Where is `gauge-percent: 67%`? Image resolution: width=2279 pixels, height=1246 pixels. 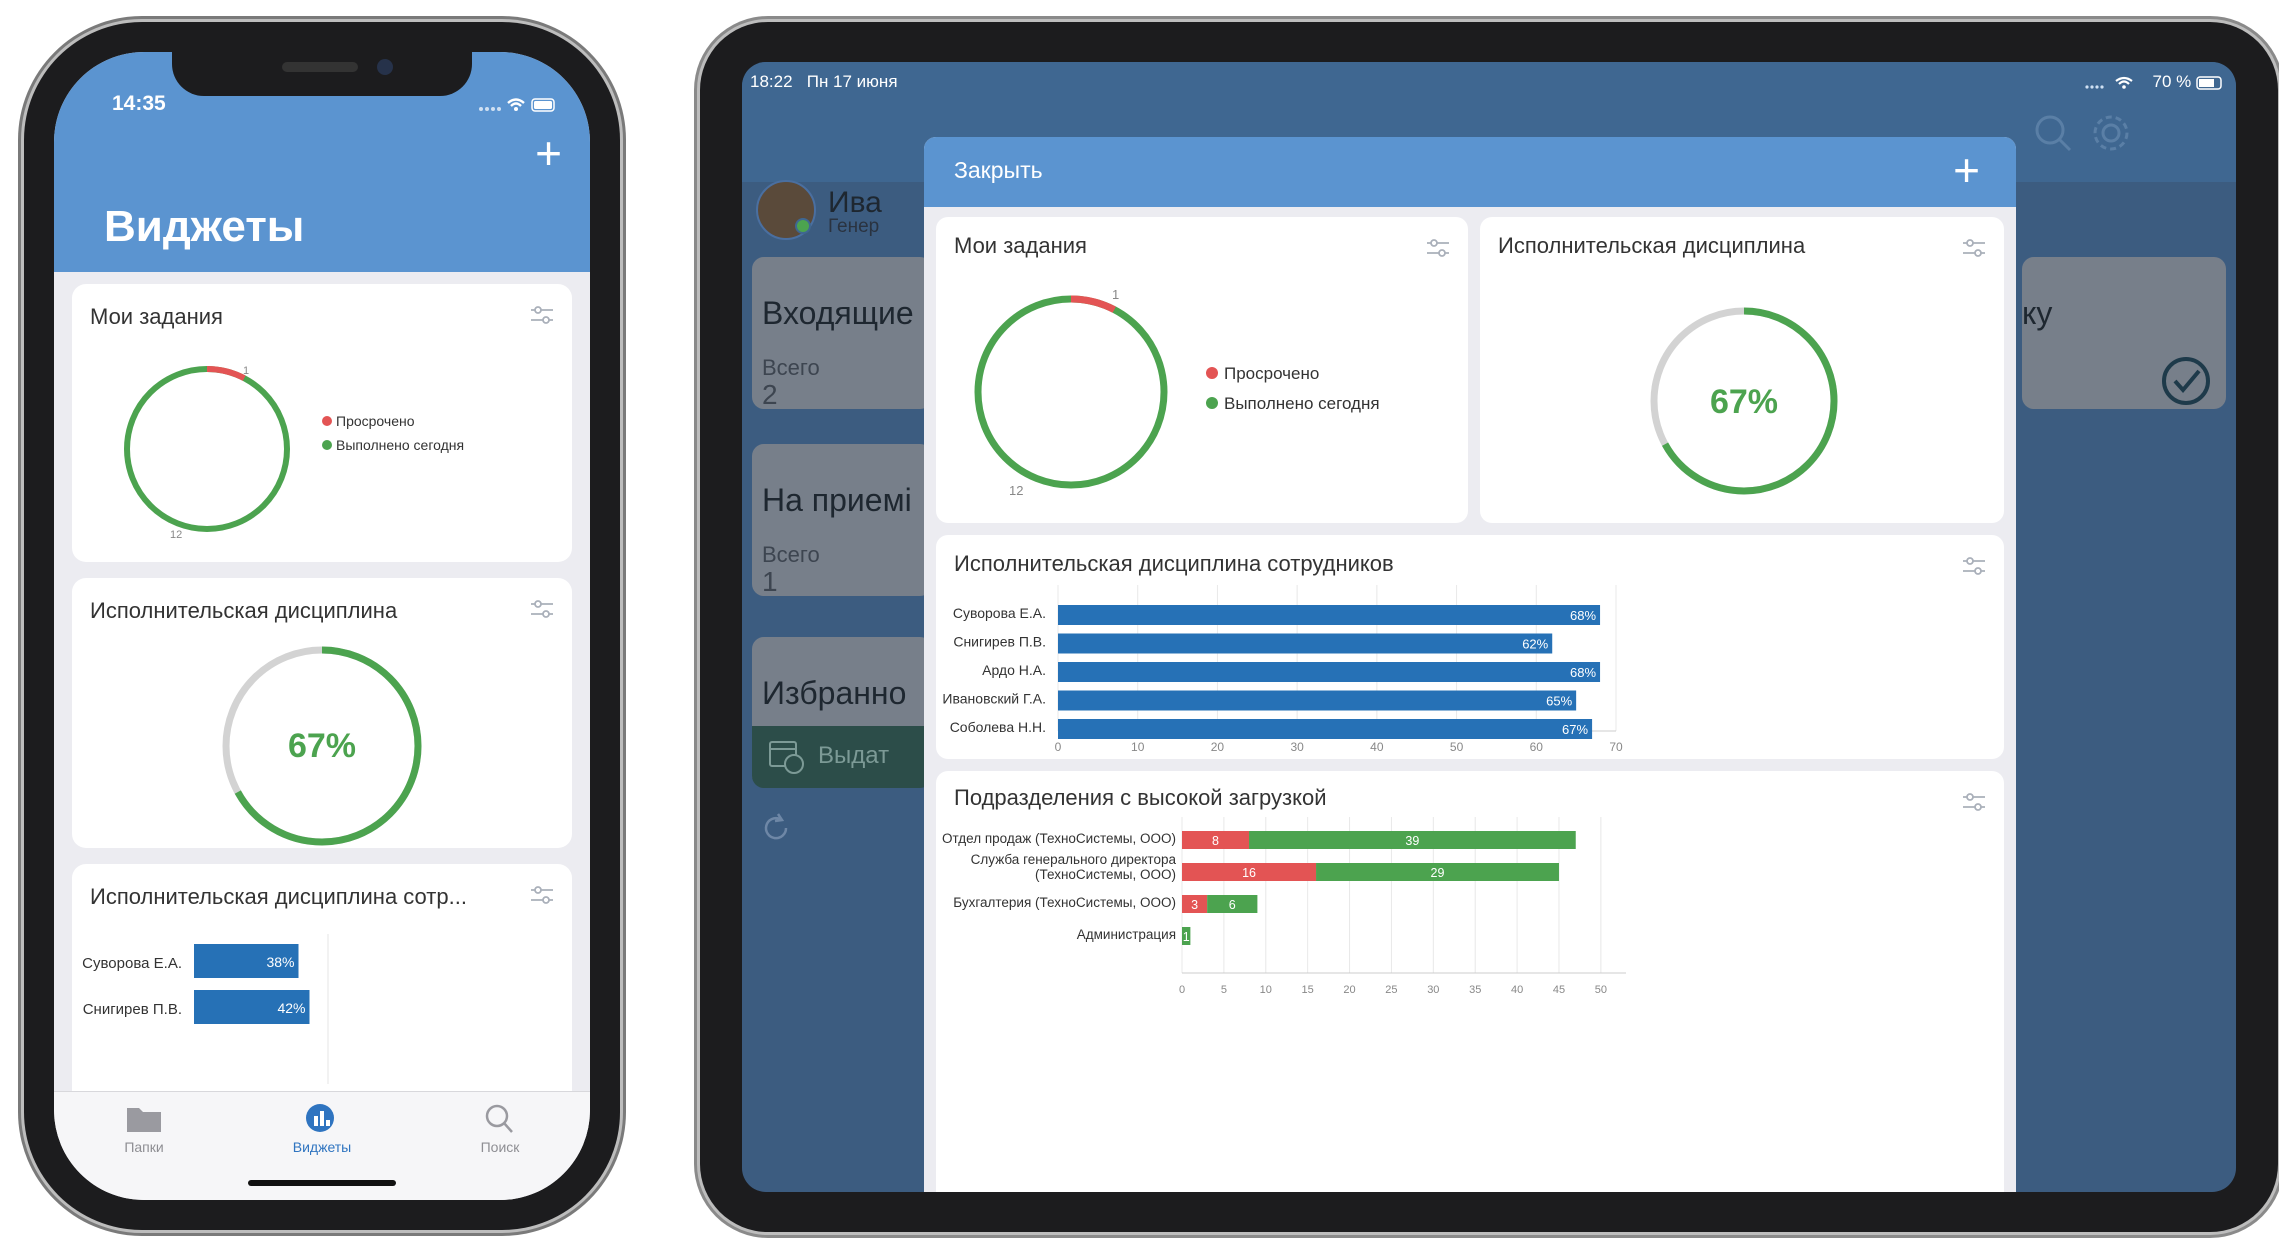
gauge-percent: 67% is located at coordinates (1744, 402).